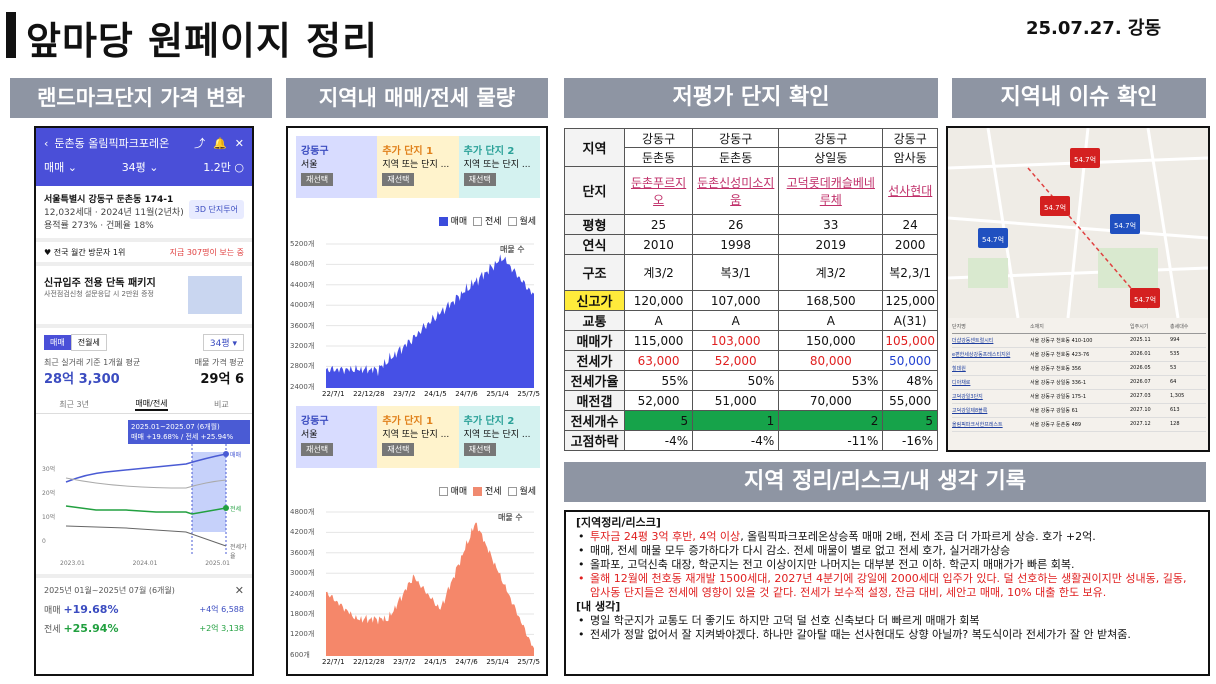  I want to click on cell: 1, so click(736, 420).